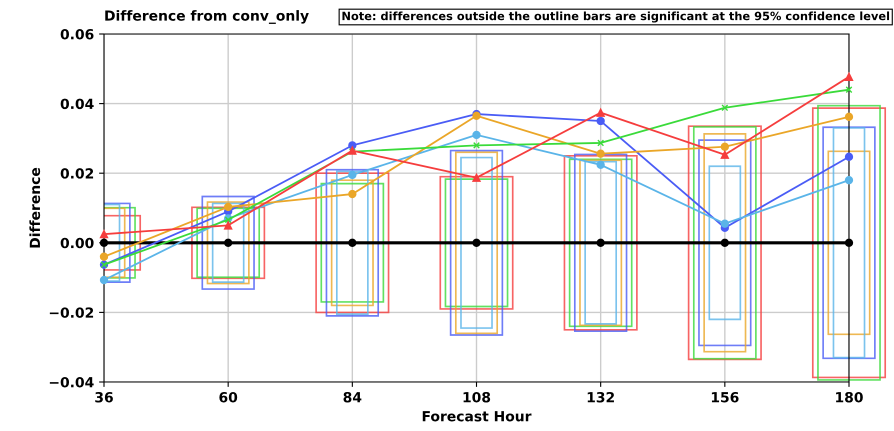  Describe the element at coordinates (72, 312) in the screenshot. I see `y-tick-label: −0.02` at that location.